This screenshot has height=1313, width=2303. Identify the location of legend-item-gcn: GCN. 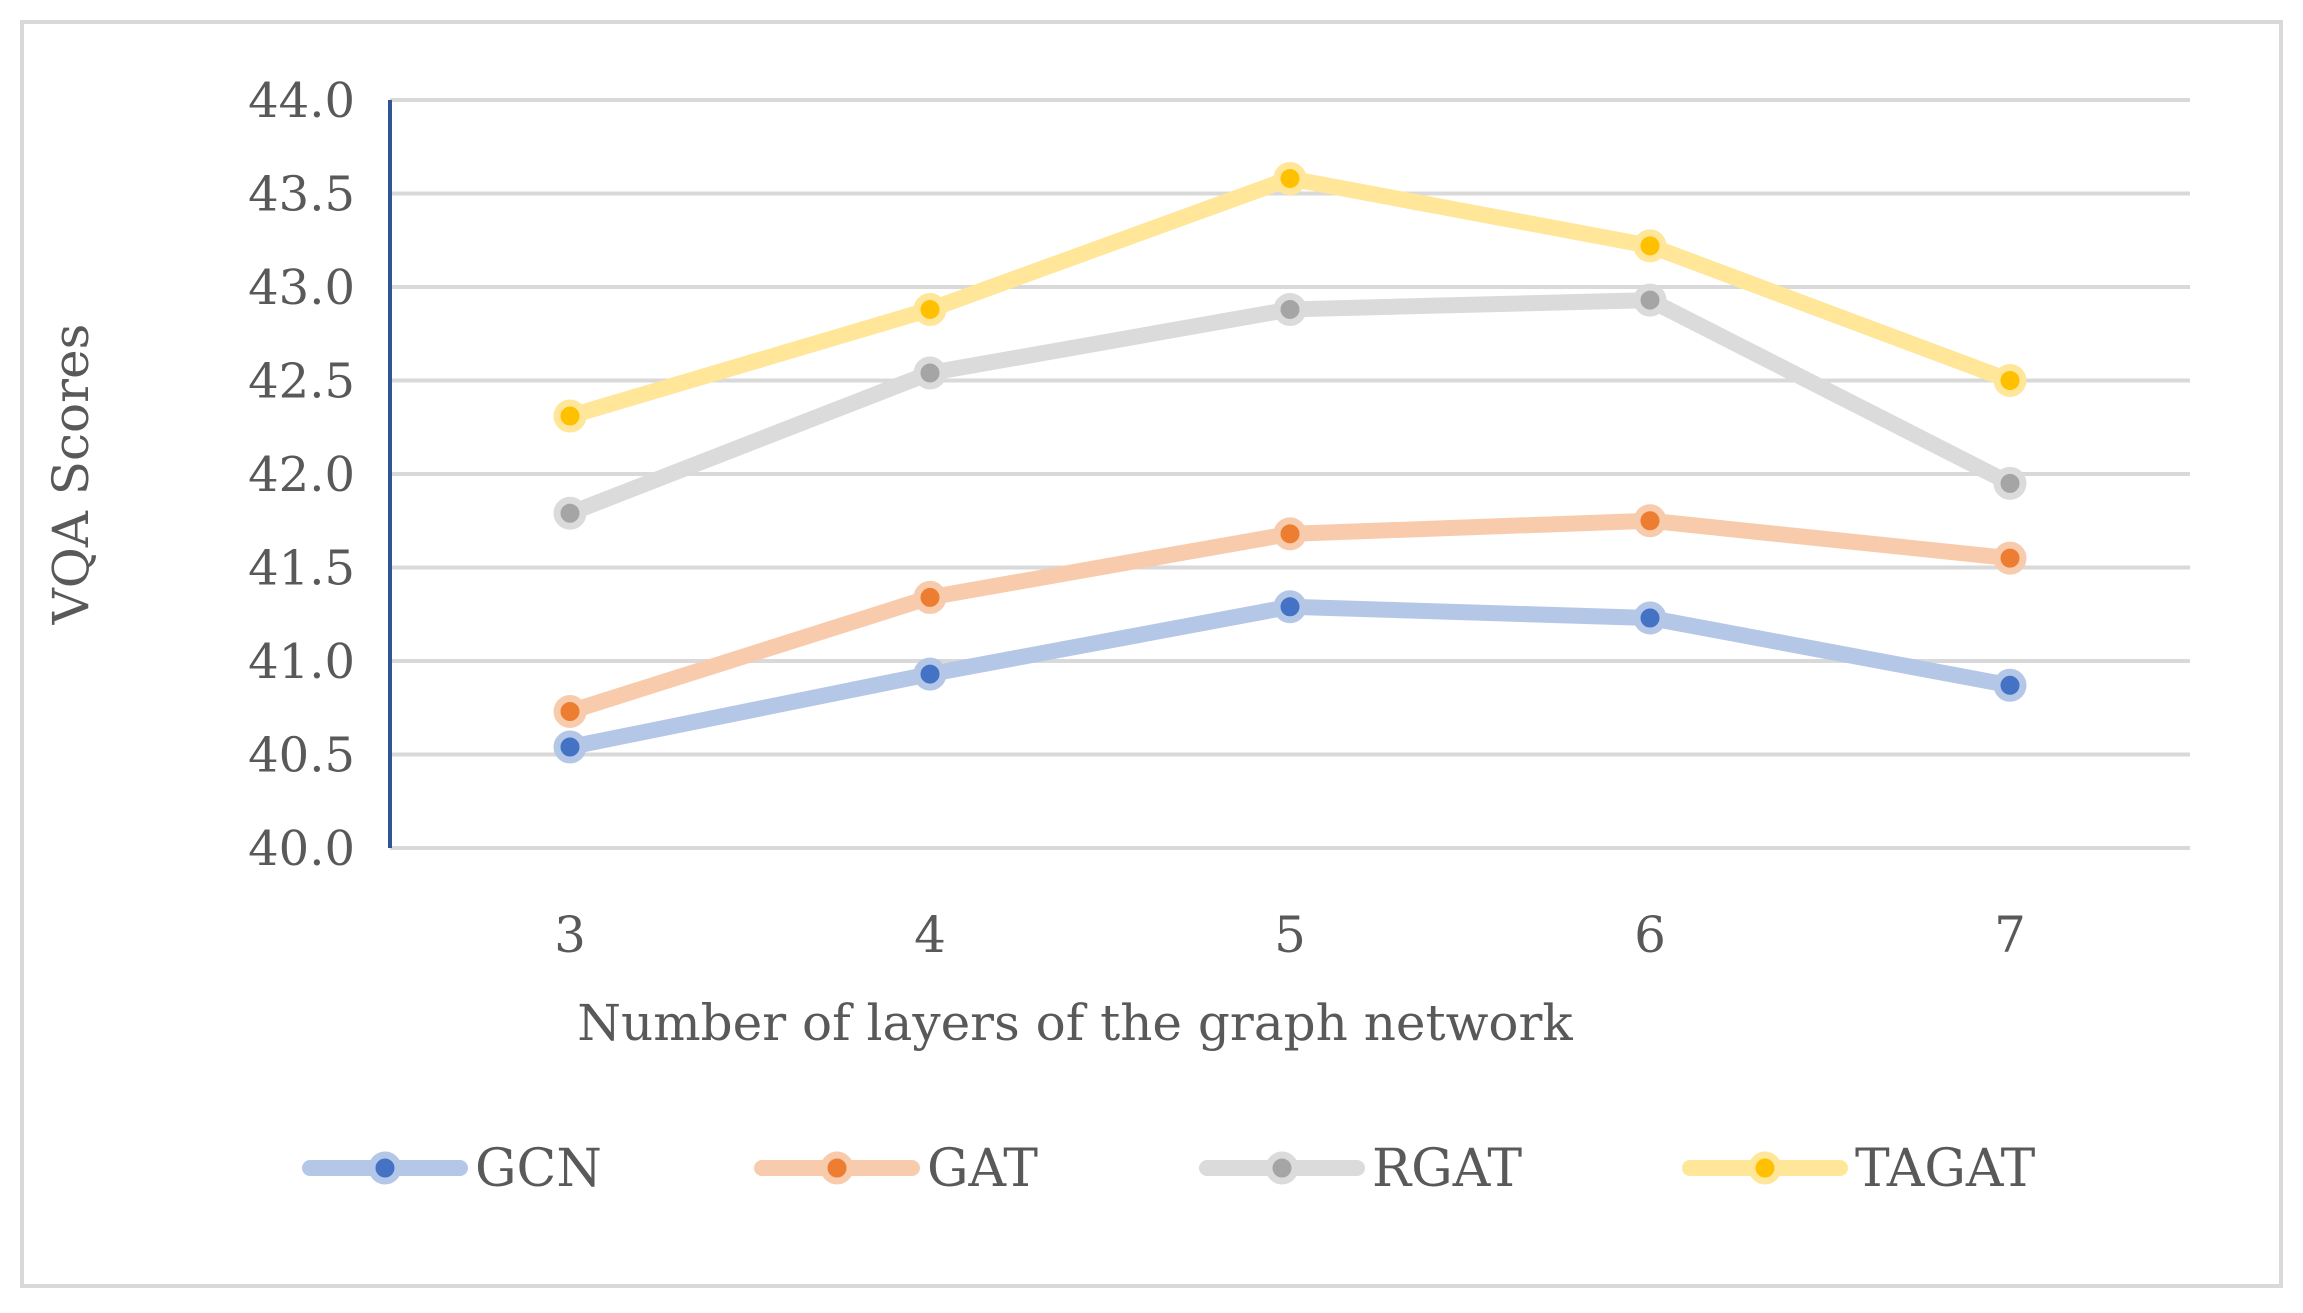
(452, 1169).